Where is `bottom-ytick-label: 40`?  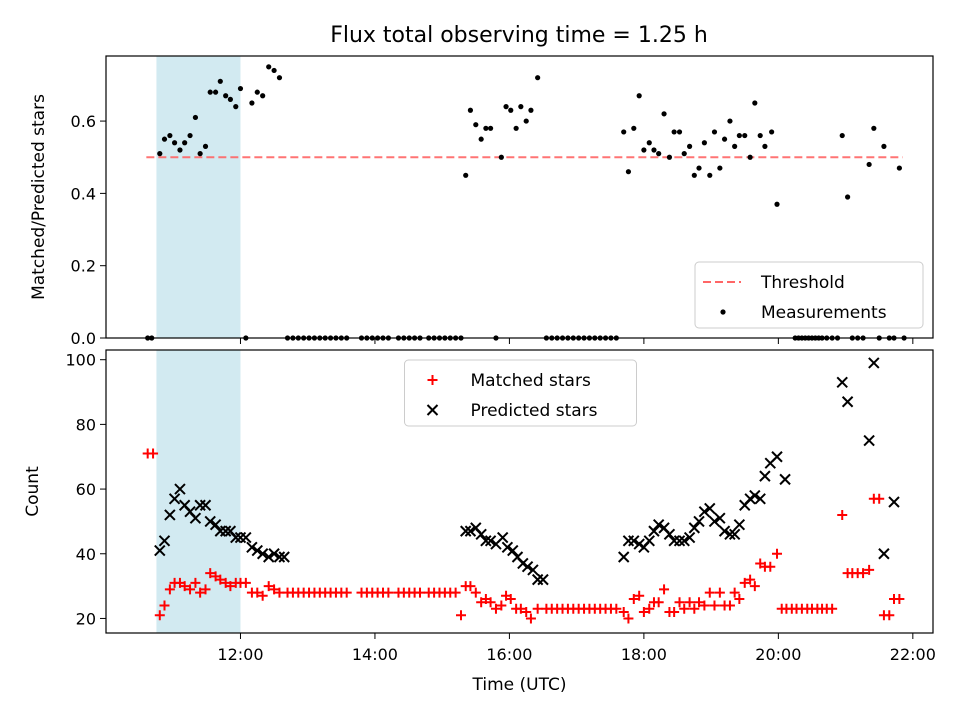
bottom-ytick-label: 40 is located at coordinates (86, 554).